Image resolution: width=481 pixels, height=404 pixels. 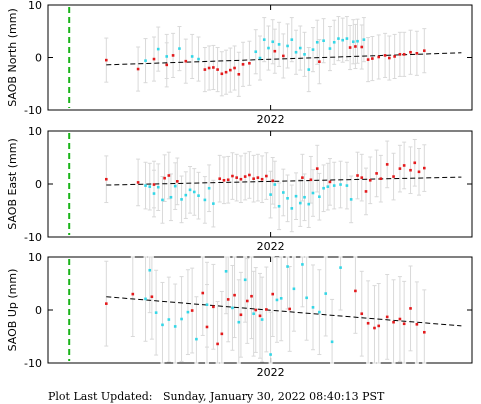 I want to click on trend-line, so click(x=284, y=311).